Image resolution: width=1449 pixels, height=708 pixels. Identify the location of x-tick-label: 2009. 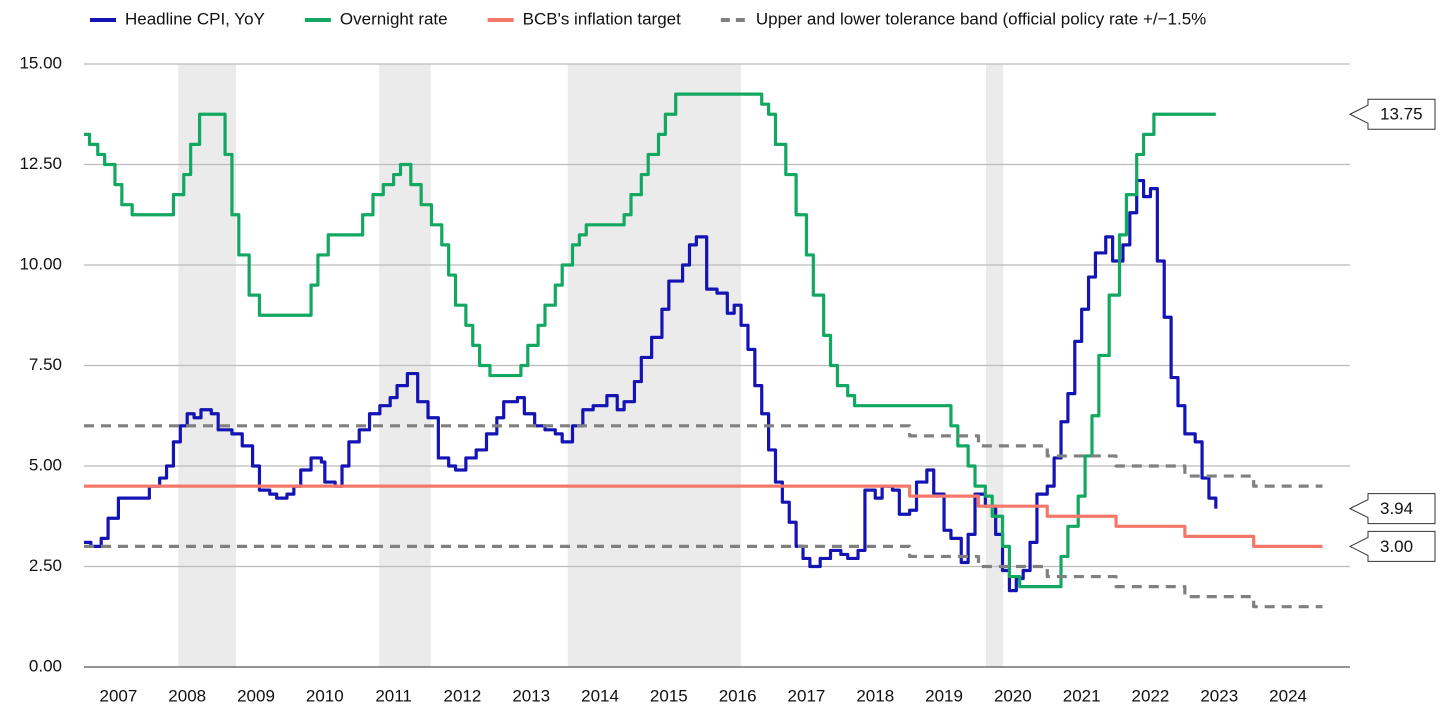
(256, 695).